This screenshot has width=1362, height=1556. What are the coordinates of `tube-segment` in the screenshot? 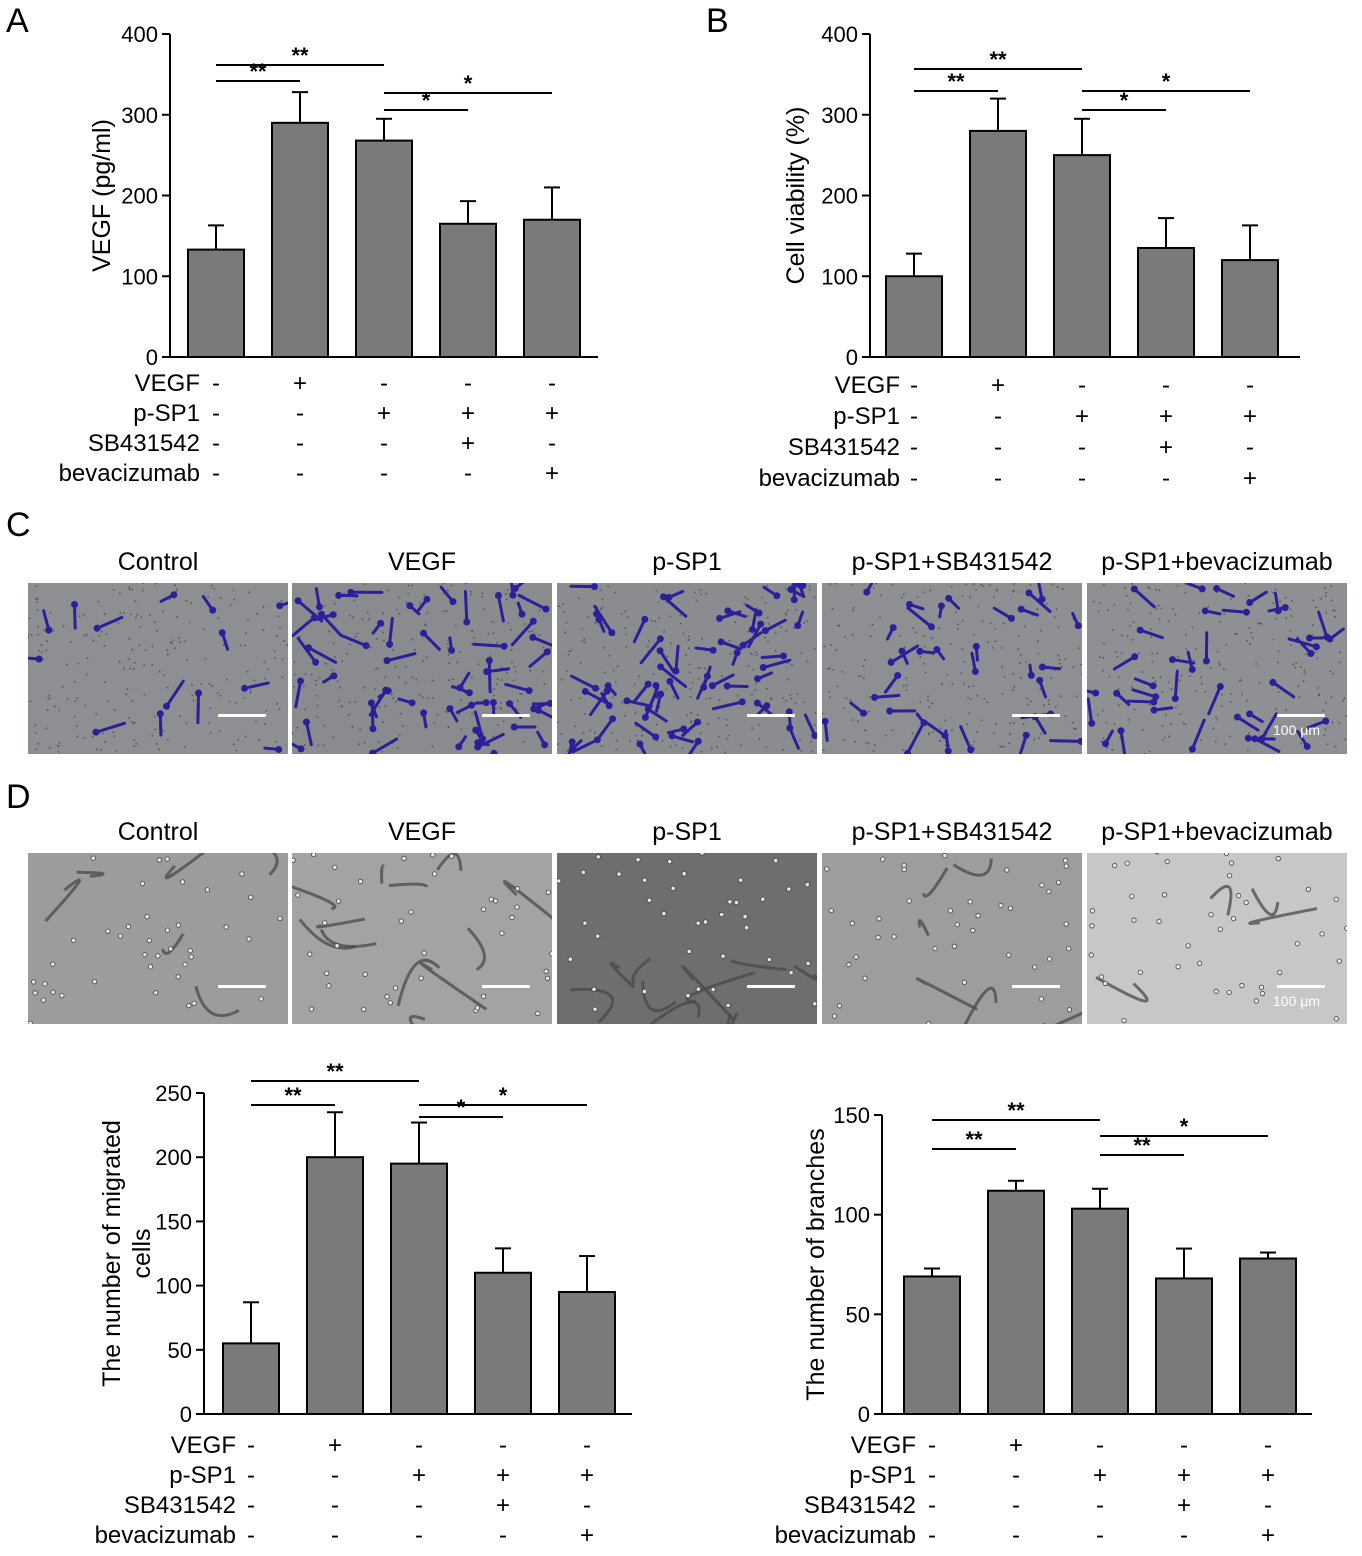 It's located at (972, 867).